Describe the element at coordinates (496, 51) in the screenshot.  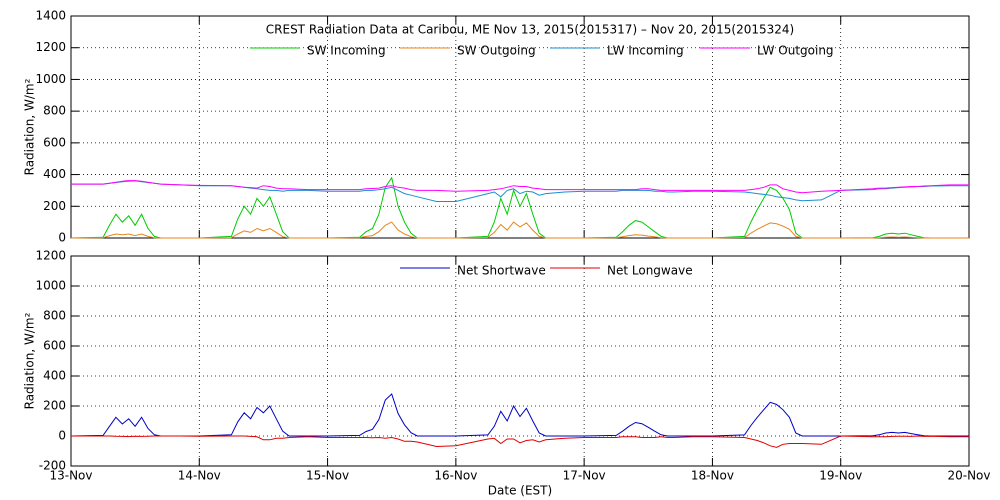
I see `legend-label: SW Outgoing` at that location.